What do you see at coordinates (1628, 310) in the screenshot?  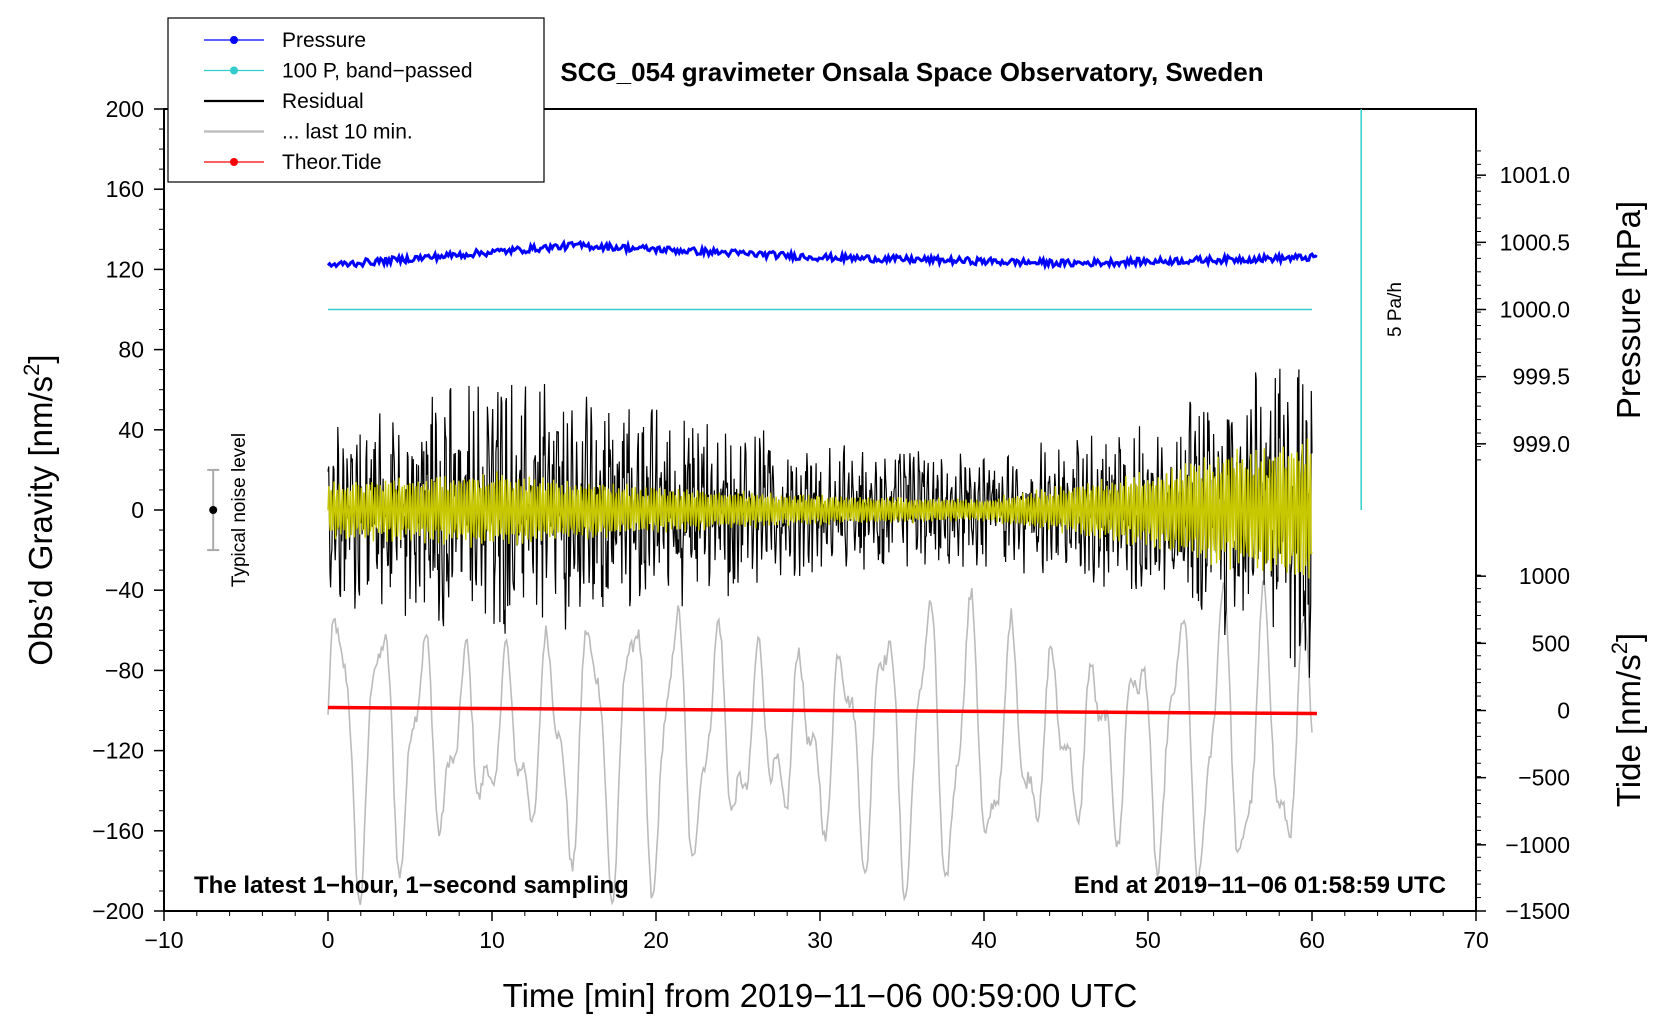 I see `y-axis-label-pressure: Pressure [hPa]` at bounding box center [1628, 310].